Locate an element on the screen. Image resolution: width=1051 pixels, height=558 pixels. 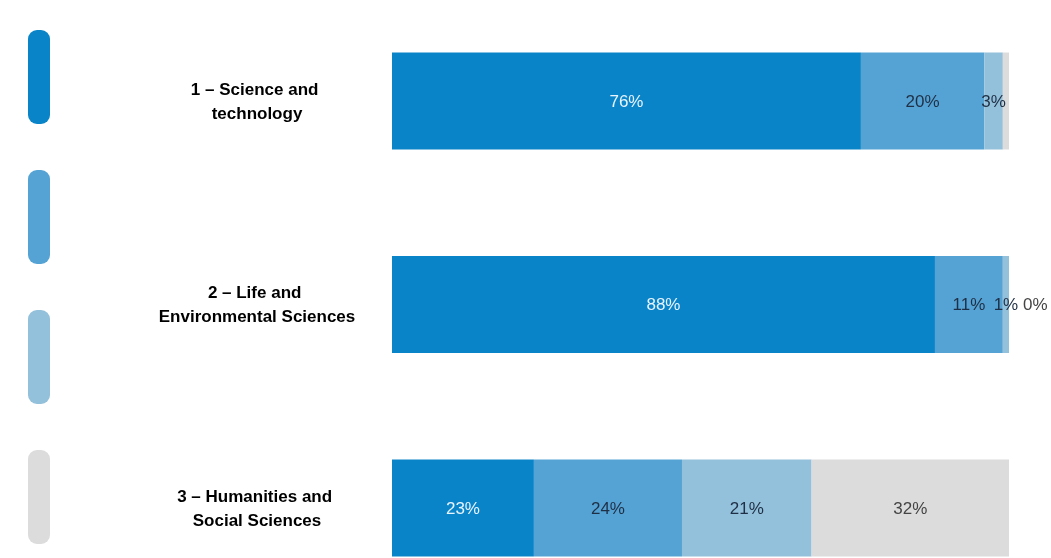
data-label: 32% is located at coordinates (910, 508).